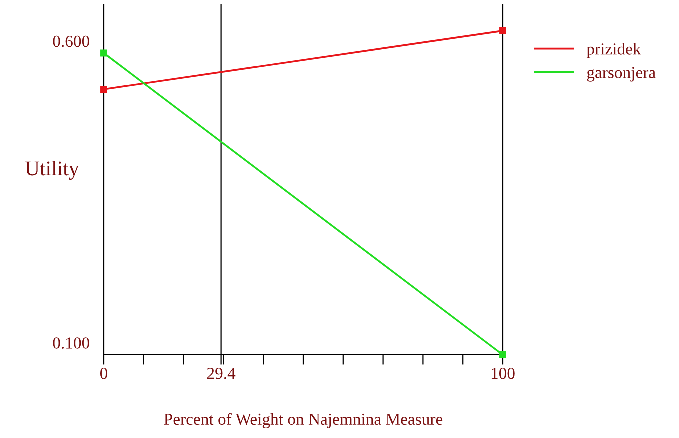  I want to click on legend-label: garsonjera, so click(621, 74).